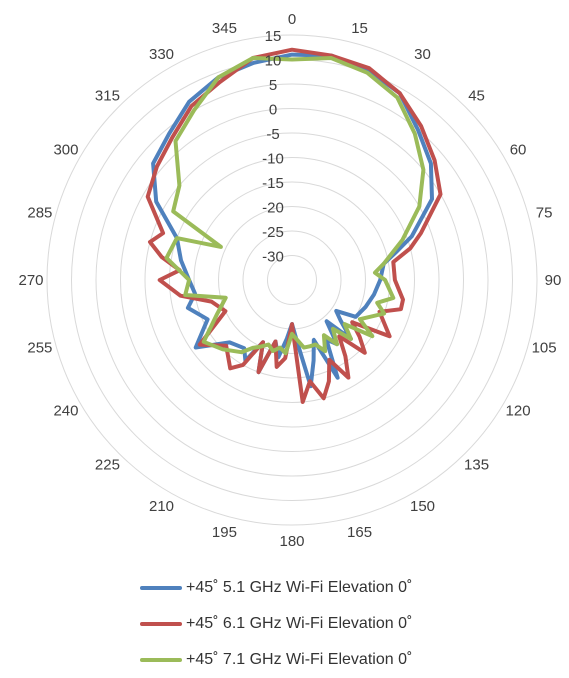 This screenshot has width=569, height=678. I want to click on legend-swatch-5-1ghz, so click(161, 588).